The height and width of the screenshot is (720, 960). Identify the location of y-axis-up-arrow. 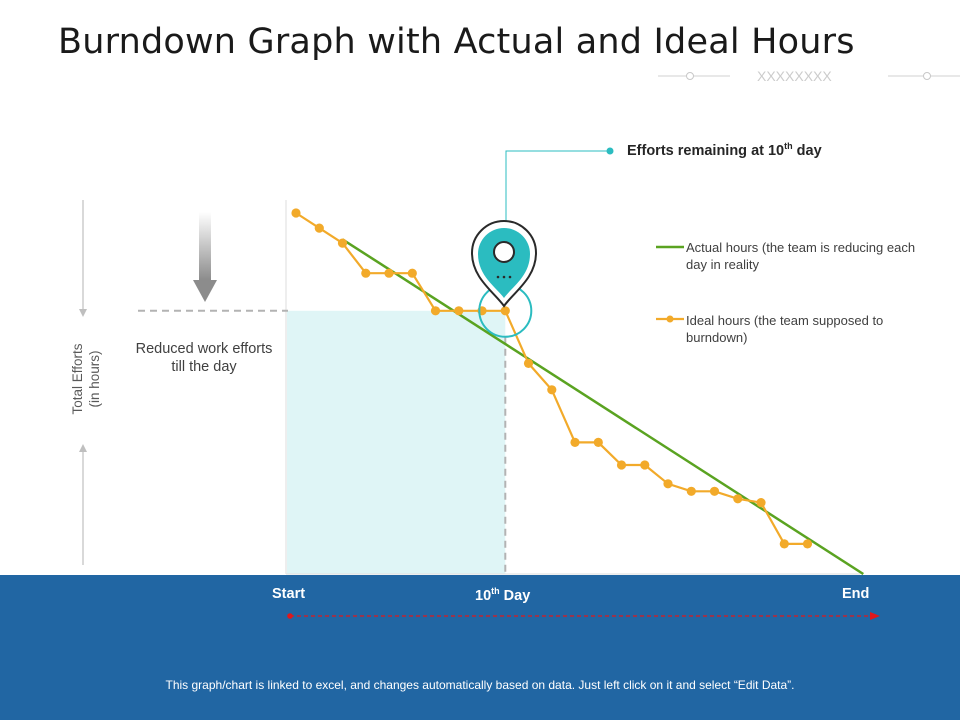
(83, 504).